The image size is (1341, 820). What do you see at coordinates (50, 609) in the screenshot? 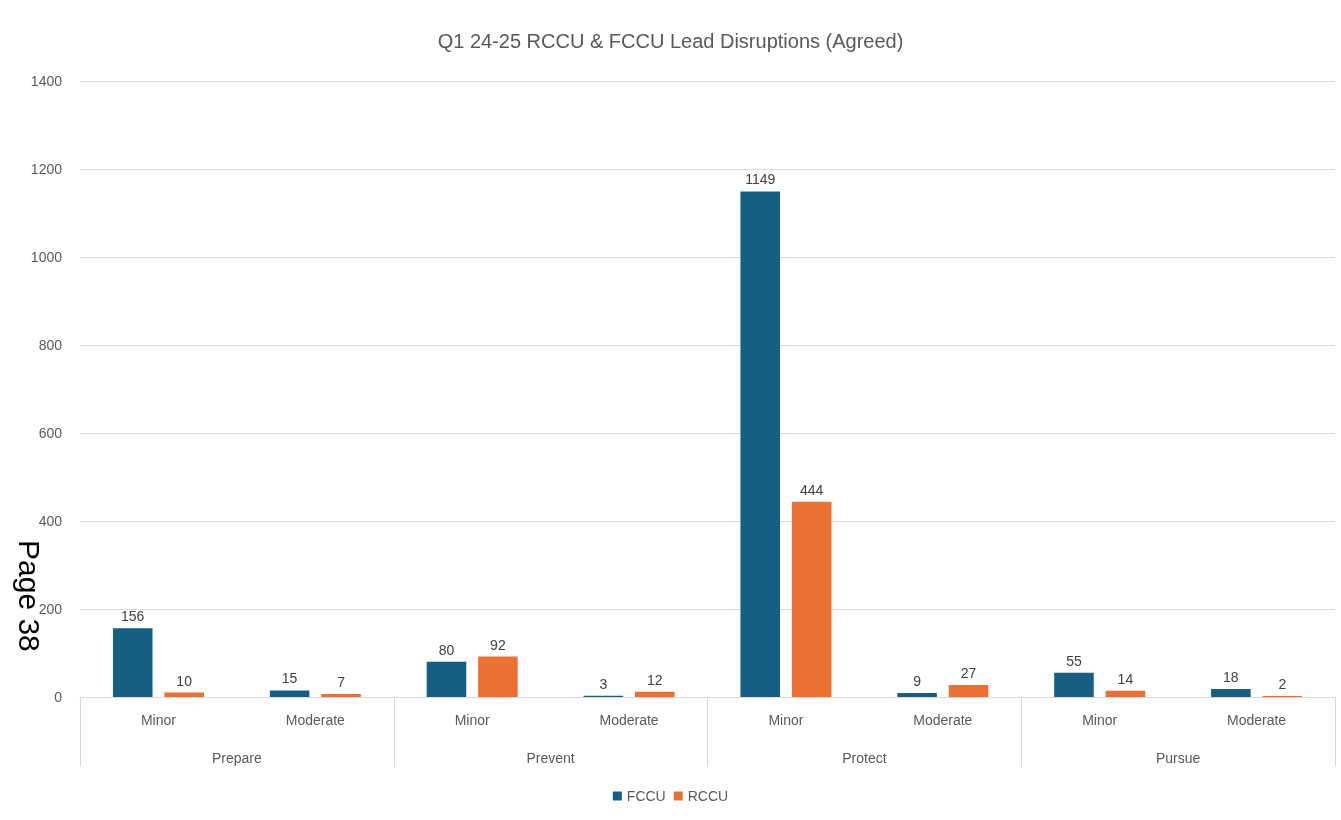
I see `y-tick-label: 200` at bounding box center [50, 609].